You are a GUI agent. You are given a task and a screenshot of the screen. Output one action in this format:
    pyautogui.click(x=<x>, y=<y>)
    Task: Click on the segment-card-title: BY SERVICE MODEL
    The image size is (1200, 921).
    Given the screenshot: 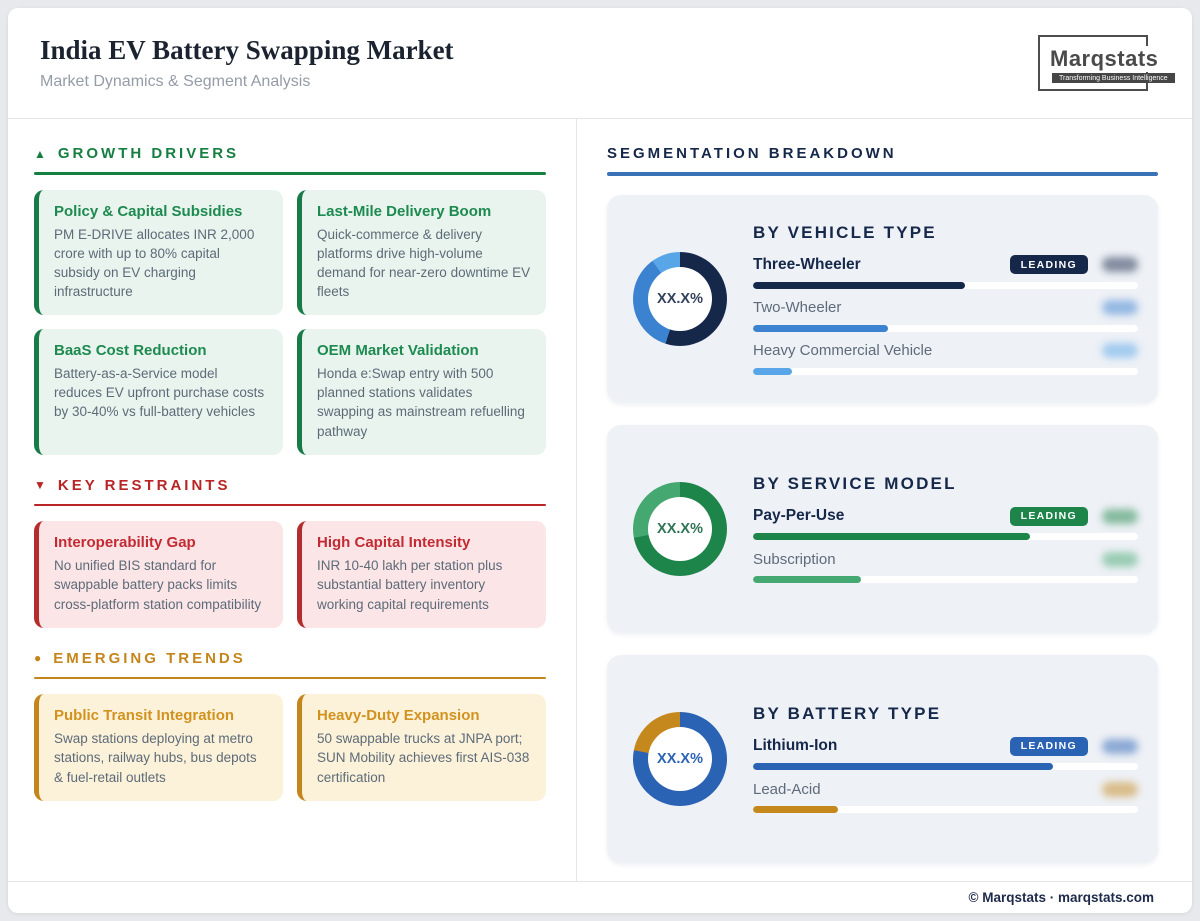 What is the action you would take?
    pyautogui.click(x=855, y=483)
    